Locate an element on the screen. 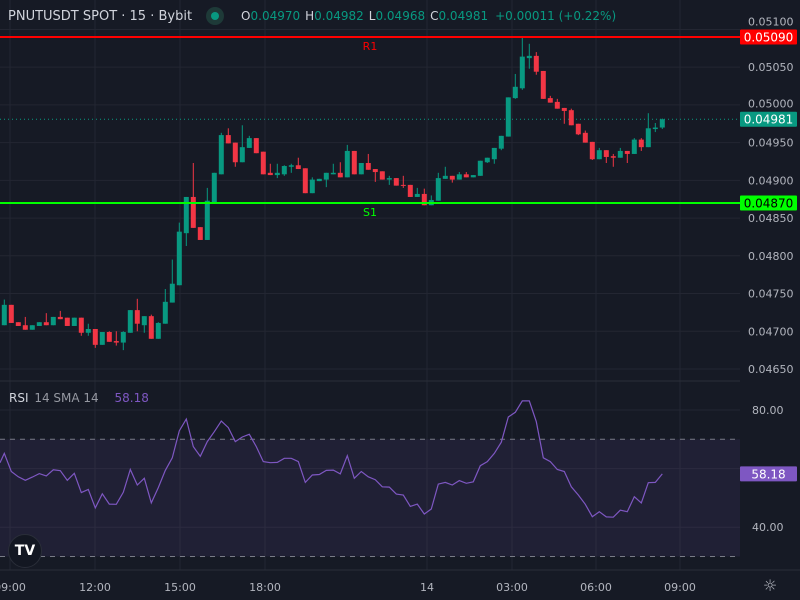  level-price-tag-s1: 0.04870 is located at coordinates (768, 203).